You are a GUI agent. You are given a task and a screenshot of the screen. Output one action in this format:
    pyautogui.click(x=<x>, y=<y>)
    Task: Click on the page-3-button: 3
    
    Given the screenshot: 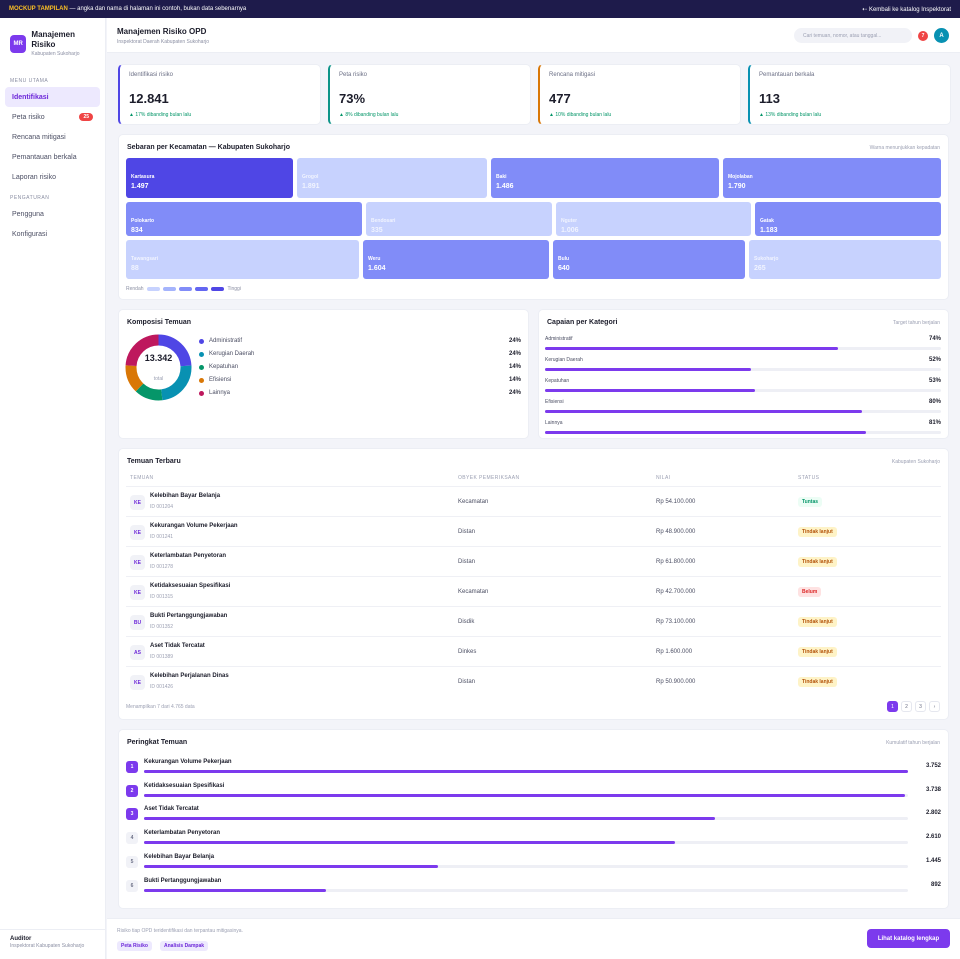 What is the action you would take?
    pyautogui.click(x=920, y=706)
    